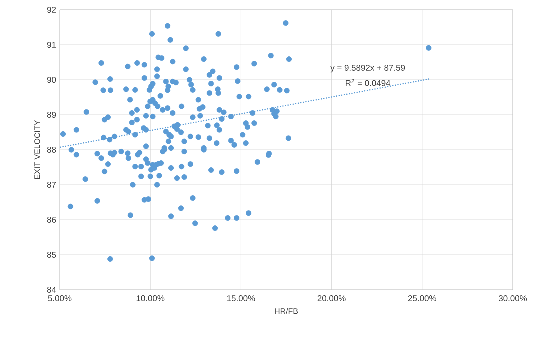 The height and width of the screenshot is (349, 548). I want to click on y-tick-label: 89, so click(51, 115).